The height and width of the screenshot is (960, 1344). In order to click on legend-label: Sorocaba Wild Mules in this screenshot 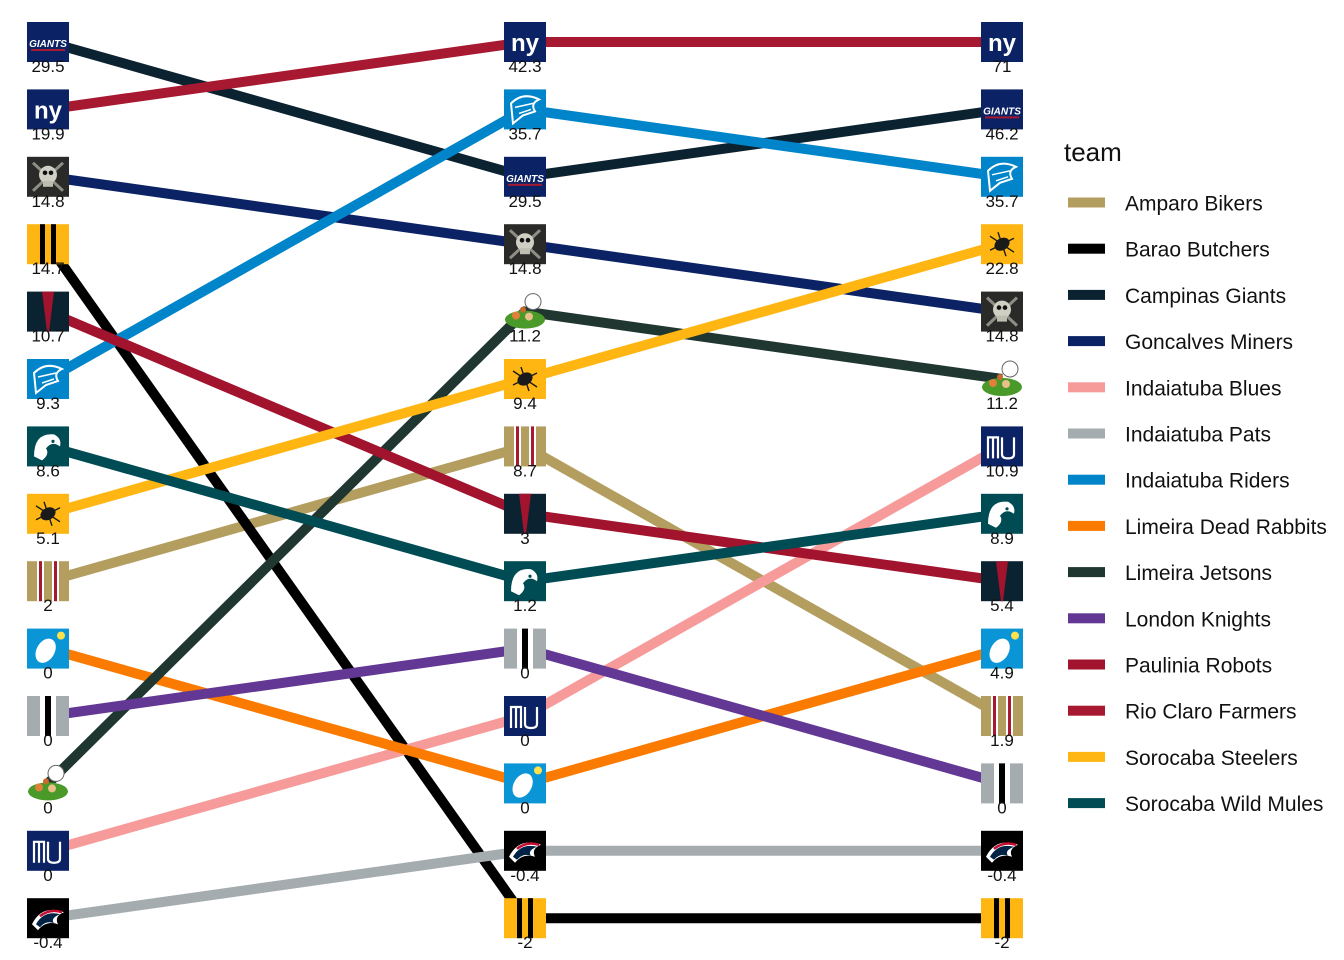, I will do `click(1224, 804)`.